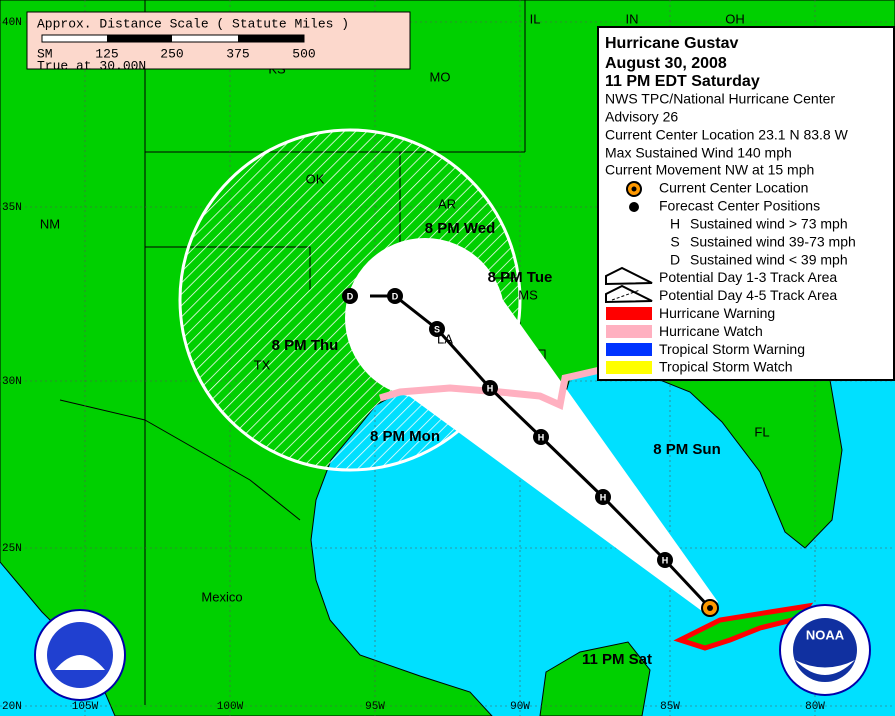 This screenshot has height=716, width=895. What do you see at coordinates (733, 188) in the screenshot?
I see `legend-item: Current Center Location` at bounding box center [733, 188].